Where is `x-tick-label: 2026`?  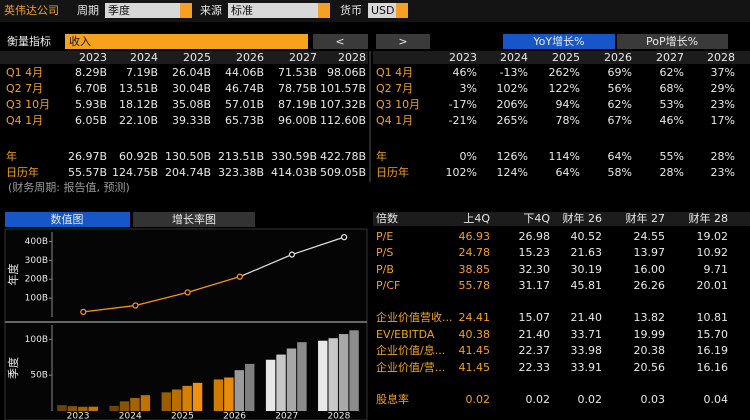
x-tick-label: 2026 is located at coordinates (234, 416).